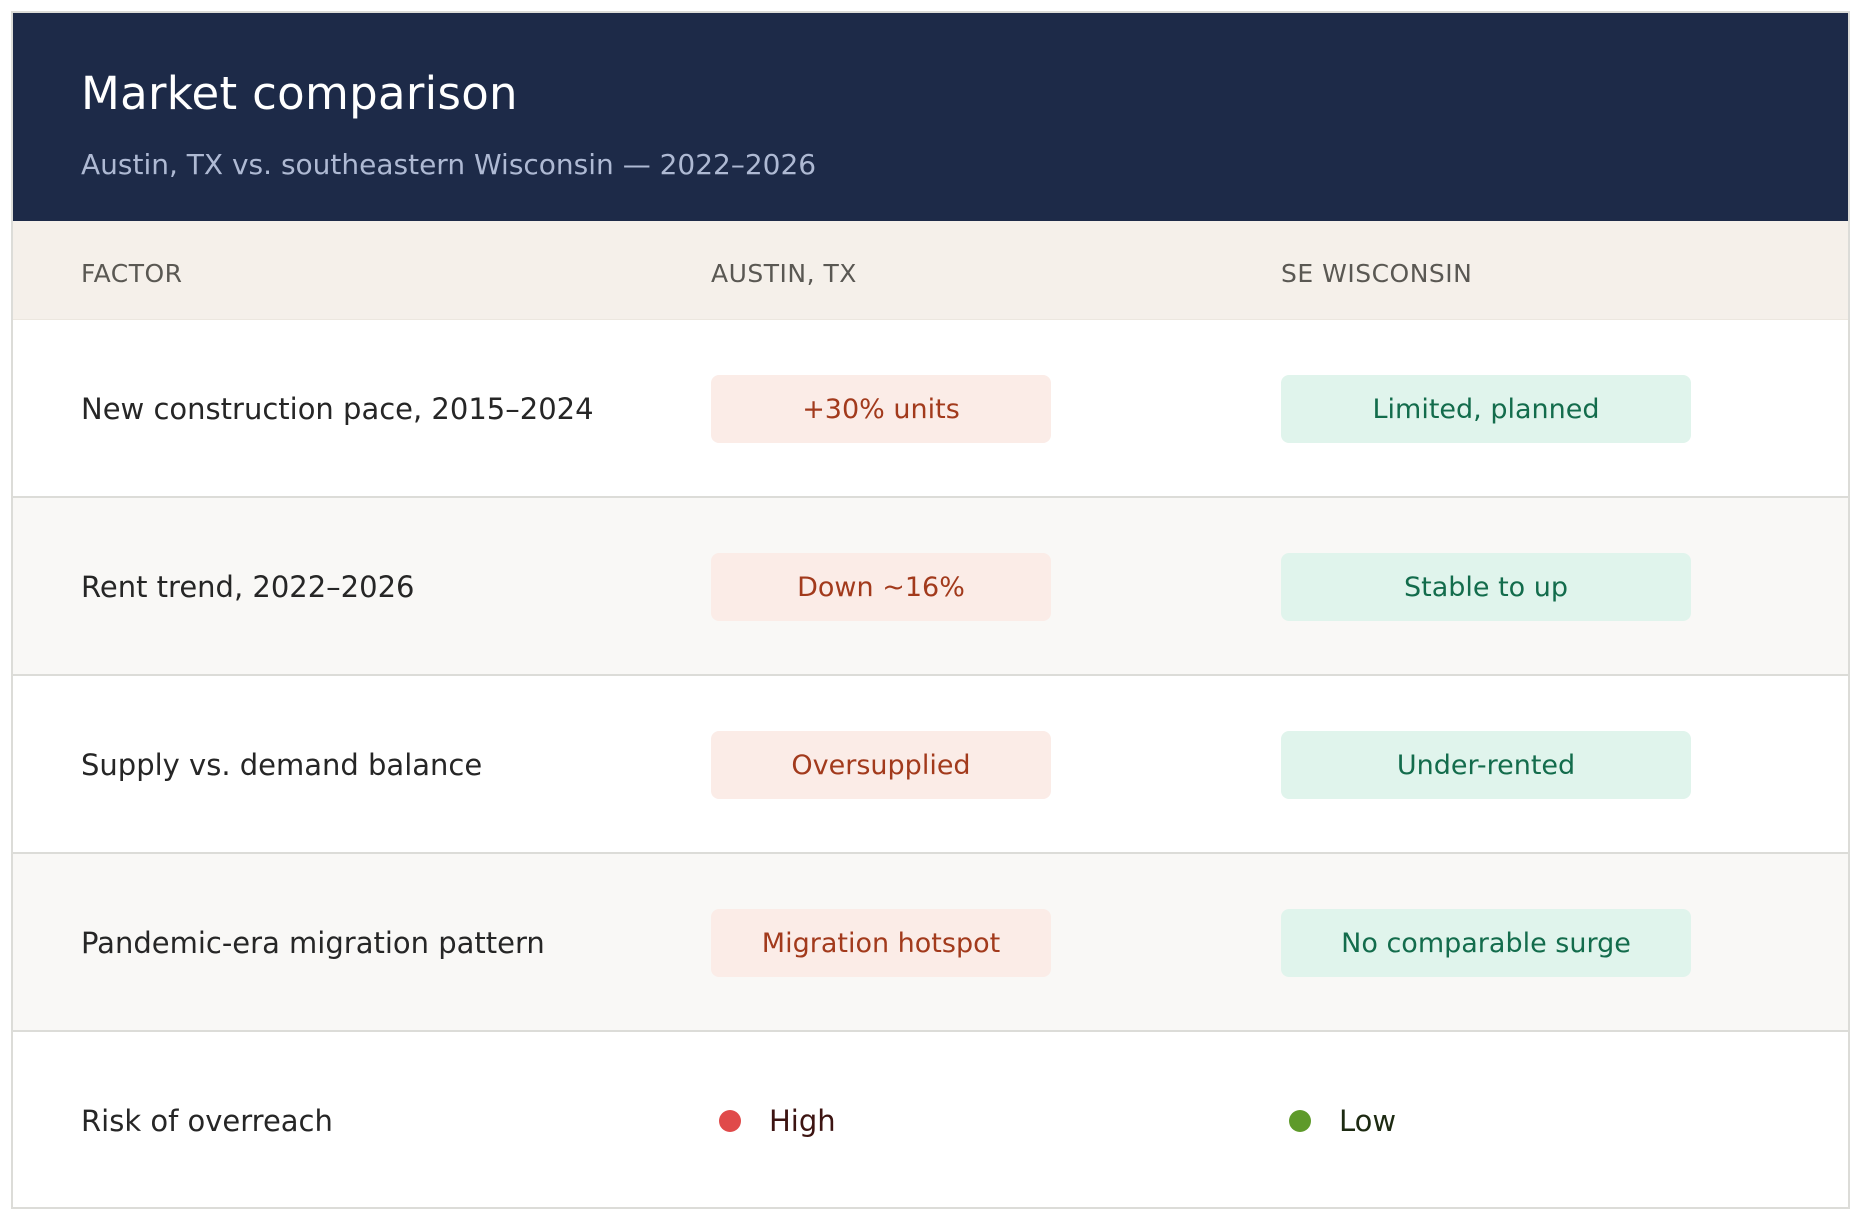 This screenshot has width=1860, height=1220. I want to click on wisconsin-value-badge: Limited, planned, so click(1486, 409).